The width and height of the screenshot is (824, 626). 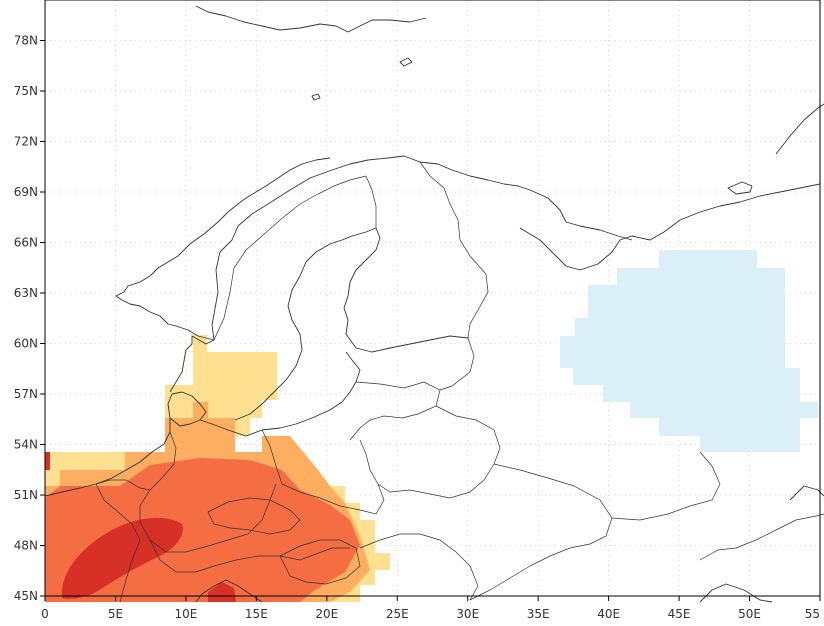 What do you see at coordinates (187, 409) in the screenshot?
I see `denmark-coast` at bounding box center [187, 409].